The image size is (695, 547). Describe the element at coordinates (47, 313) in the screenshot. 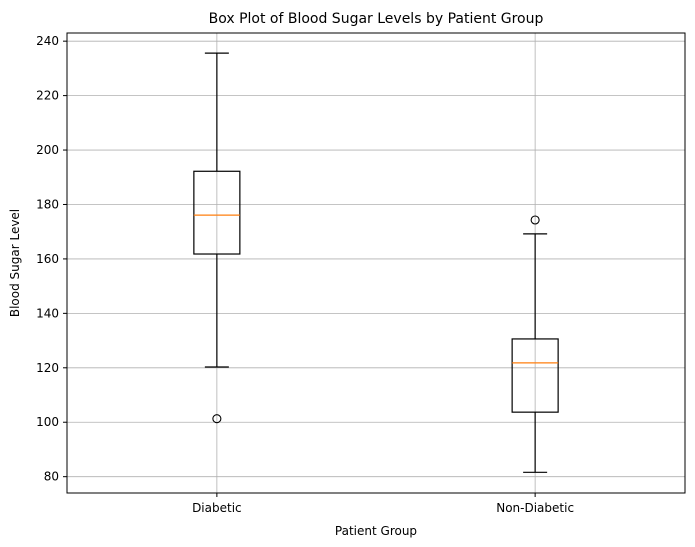

I see `y-tick-label: 140` at that location.